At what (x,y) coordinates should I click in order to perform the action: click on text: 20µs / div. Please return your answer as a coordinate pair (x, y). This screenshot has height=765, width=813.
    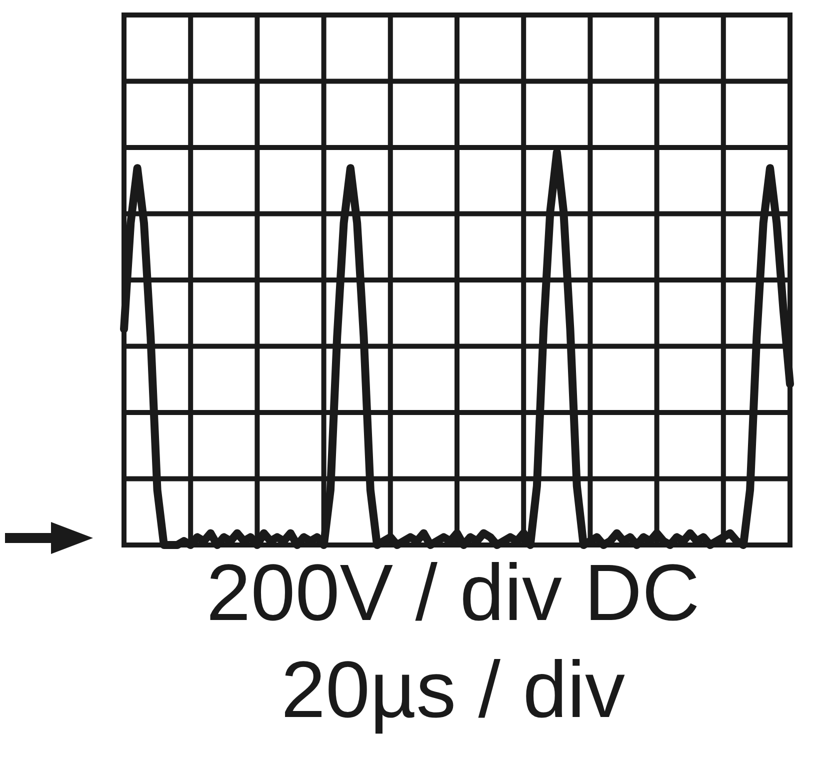
    Looking at the image, I should click on (453, 690).